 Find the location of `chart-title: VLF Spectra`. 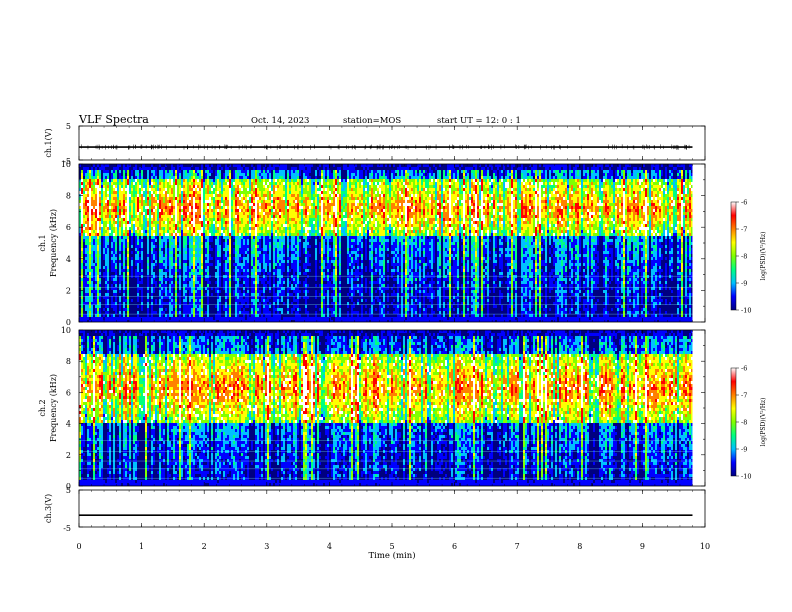

chart-title: VLF Spectra is located at coordinates (114, 119).